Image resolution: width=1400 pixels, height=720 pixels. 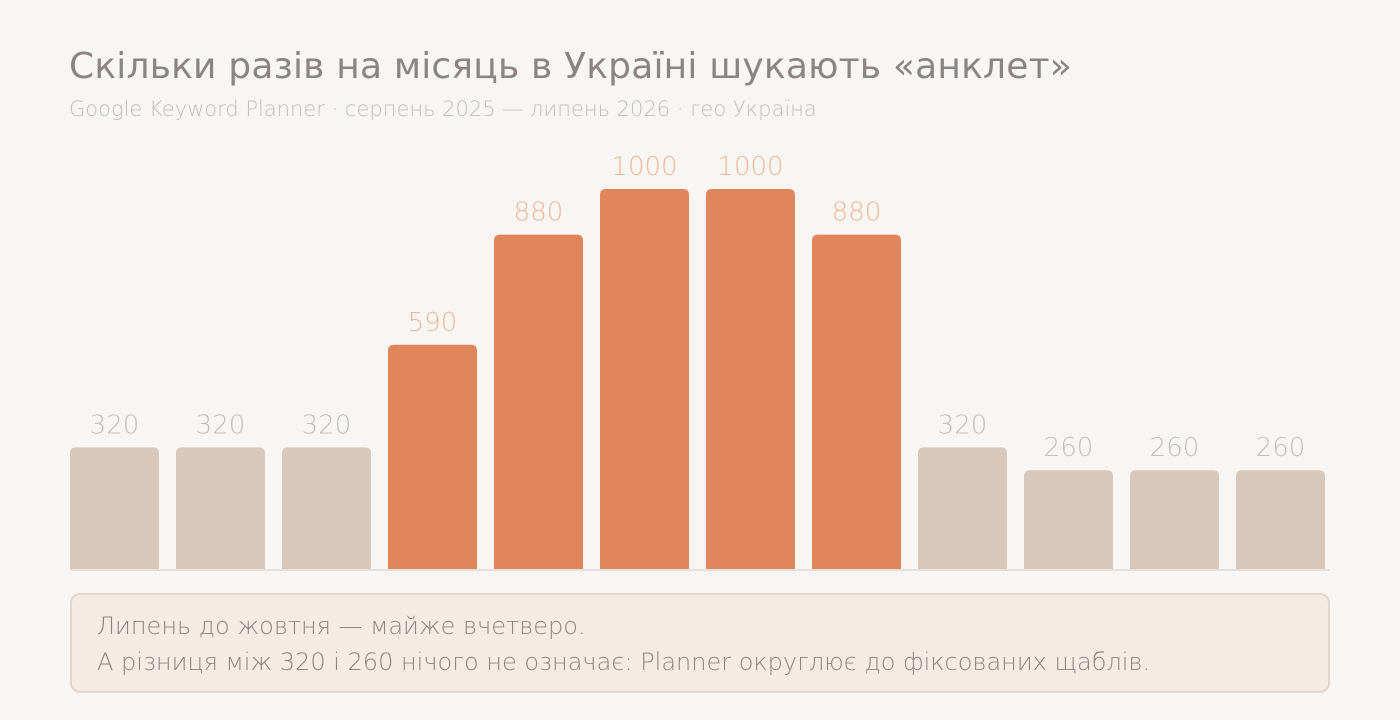 What do you see at coordinates (433, 323) in the screenshot?
I see `bar-value-label: 590` at bounding box center [433, 323].